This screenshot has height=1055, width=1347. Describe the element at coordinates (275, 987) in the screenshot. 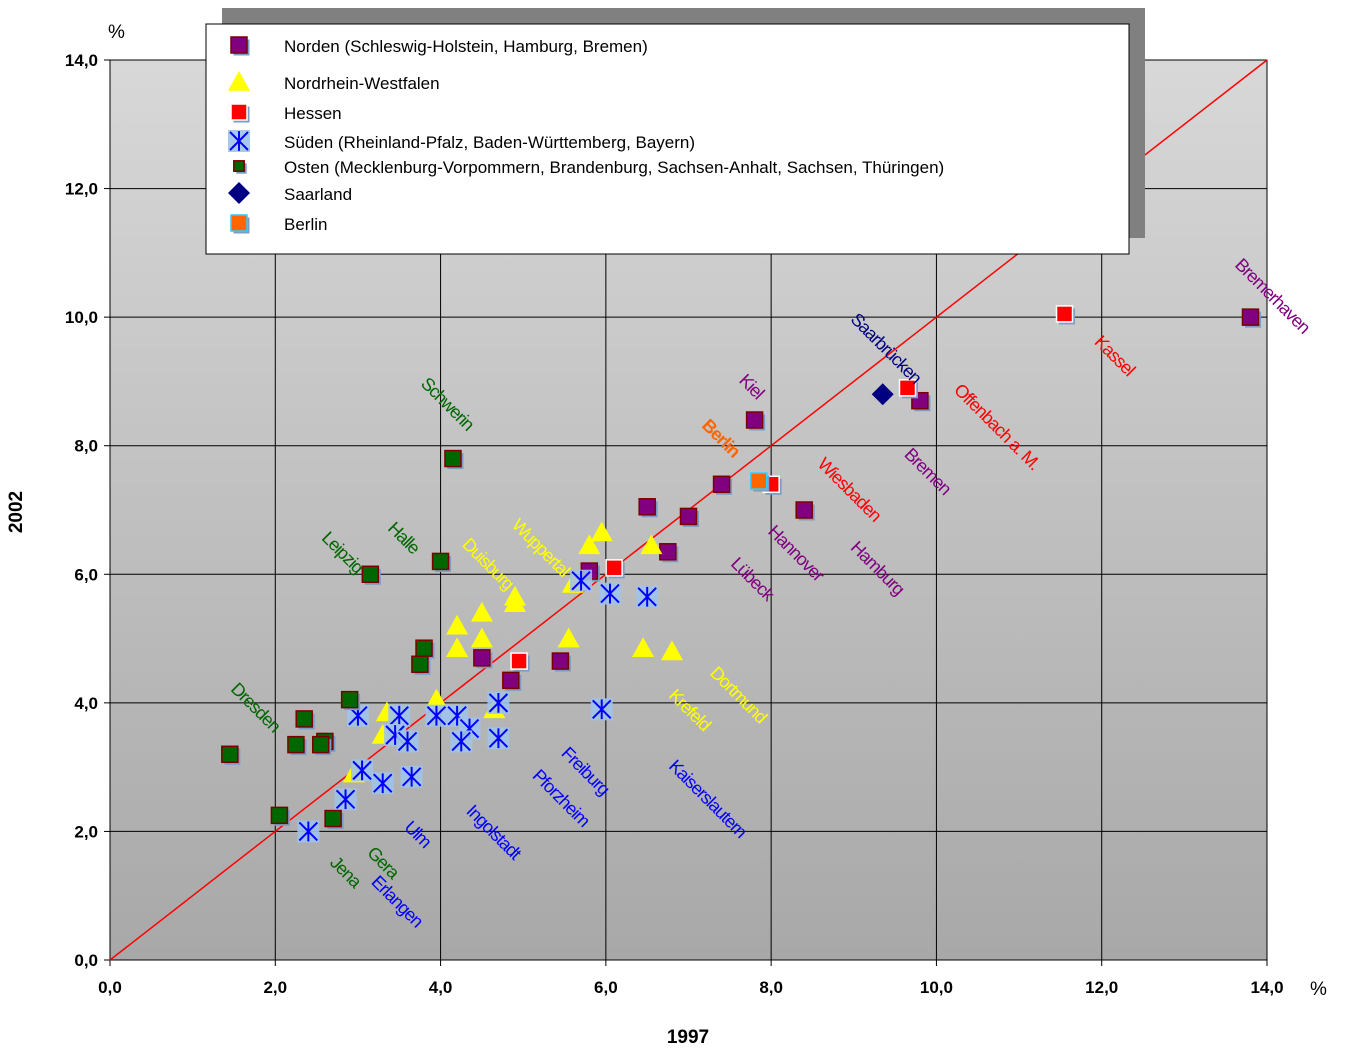

I see `x-tick-label: 2,0` at that location.